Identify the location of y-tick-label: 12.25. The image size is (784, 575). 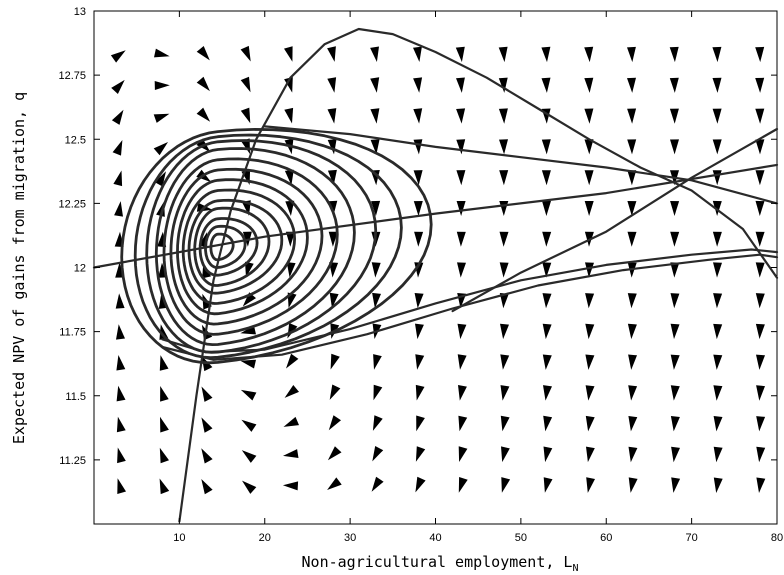
(72, 204).